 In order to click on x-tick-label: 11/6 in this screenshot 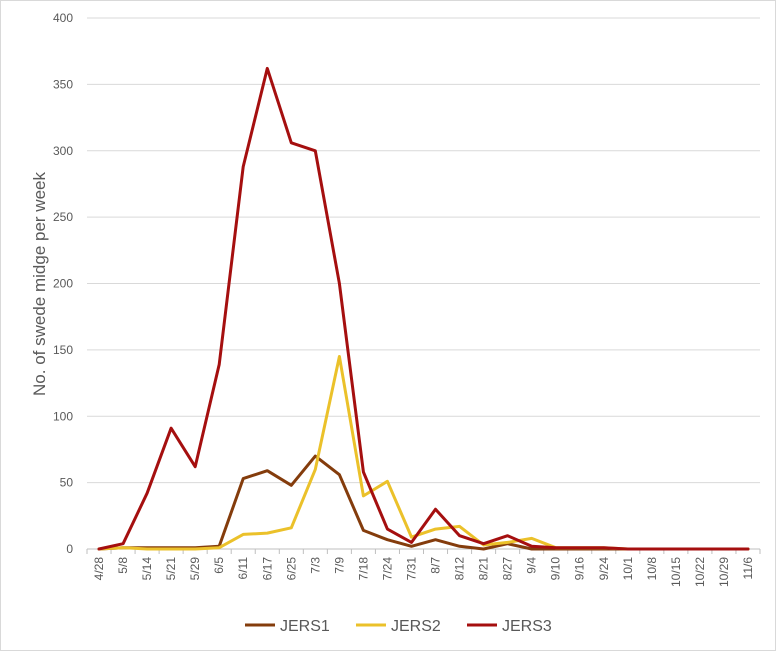, I will do `click(748, 568)`.